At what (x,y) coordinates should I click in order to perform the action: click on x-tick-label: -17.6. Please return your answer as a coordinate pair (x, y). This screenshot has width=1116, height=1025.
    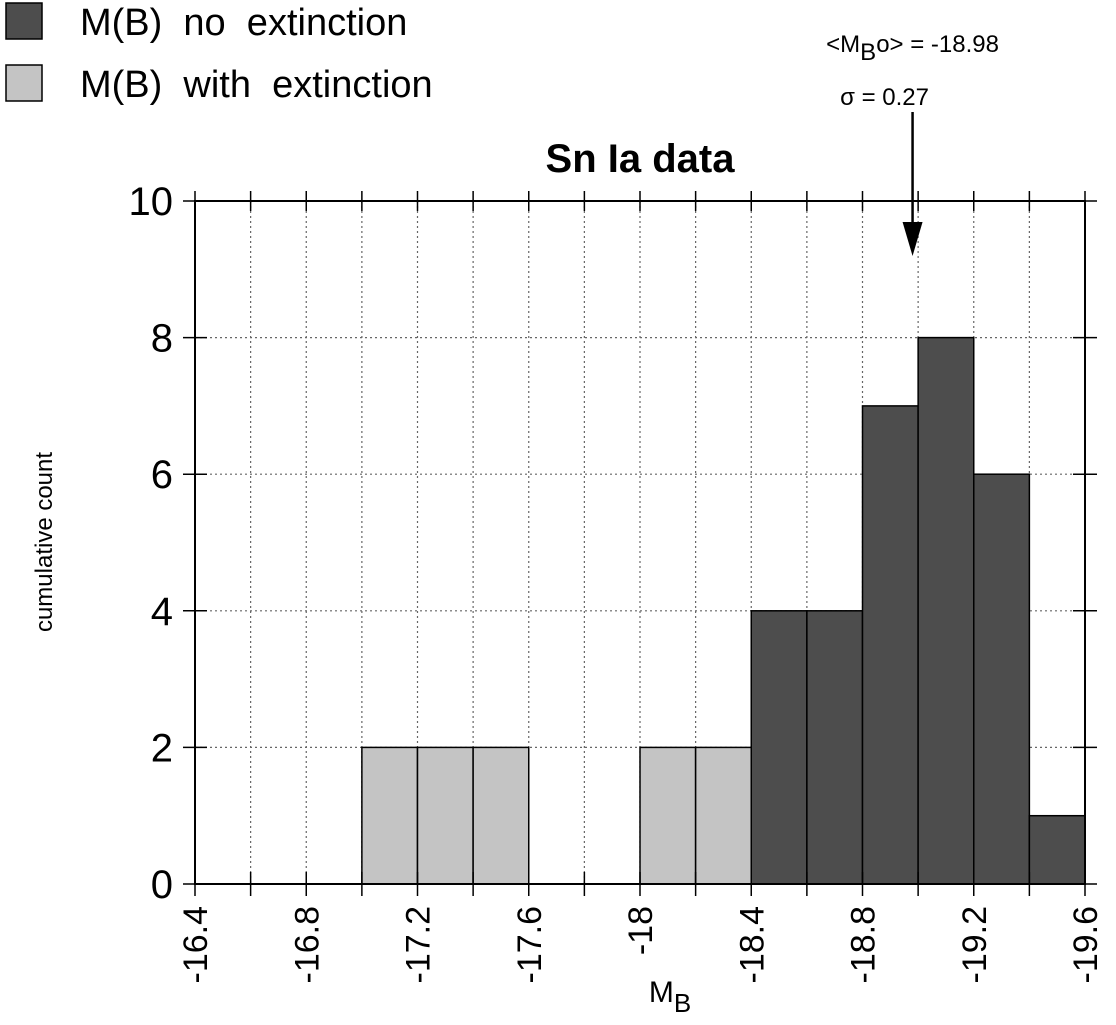
    Looking at the image, I should click on (530, 945).